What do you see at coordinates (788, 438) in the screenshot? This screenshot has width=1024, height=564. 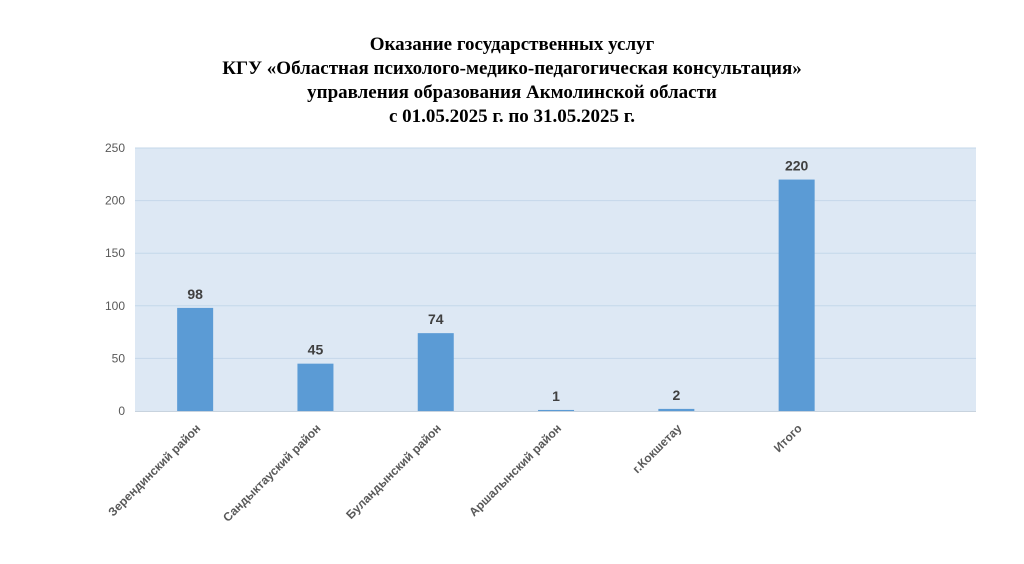 I see `category-label: Итого` at bounding box center [788, 438].